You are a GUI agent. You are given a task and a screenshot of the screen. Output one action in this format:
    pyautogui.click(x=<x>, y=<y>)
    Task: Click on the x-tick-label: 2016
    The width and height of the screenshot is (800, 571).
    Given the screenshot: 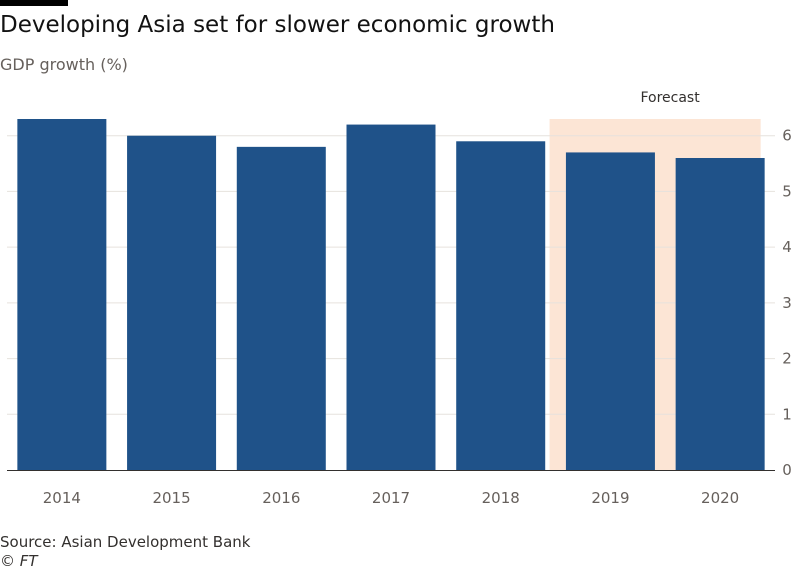 What is the action you would take?
    pyautogui.click(x=281, y=498)
    